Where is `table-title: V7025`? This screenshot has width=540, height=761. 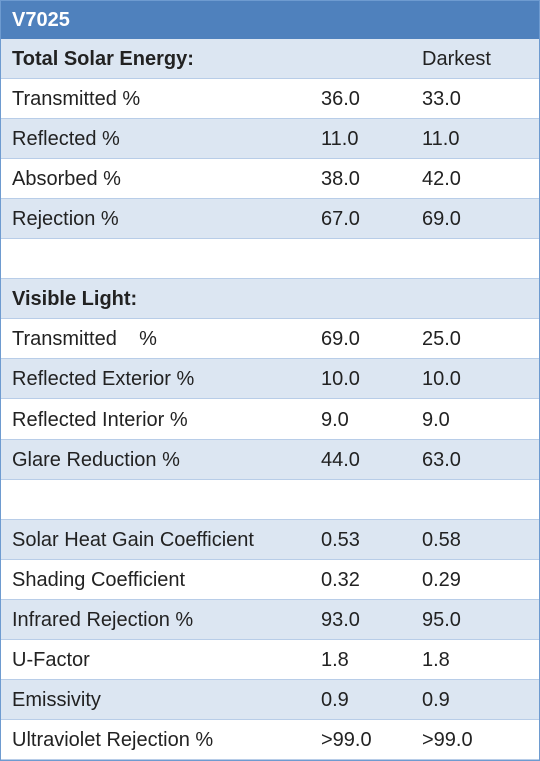 table-title: V7025 is located at coordinates (270, 20).